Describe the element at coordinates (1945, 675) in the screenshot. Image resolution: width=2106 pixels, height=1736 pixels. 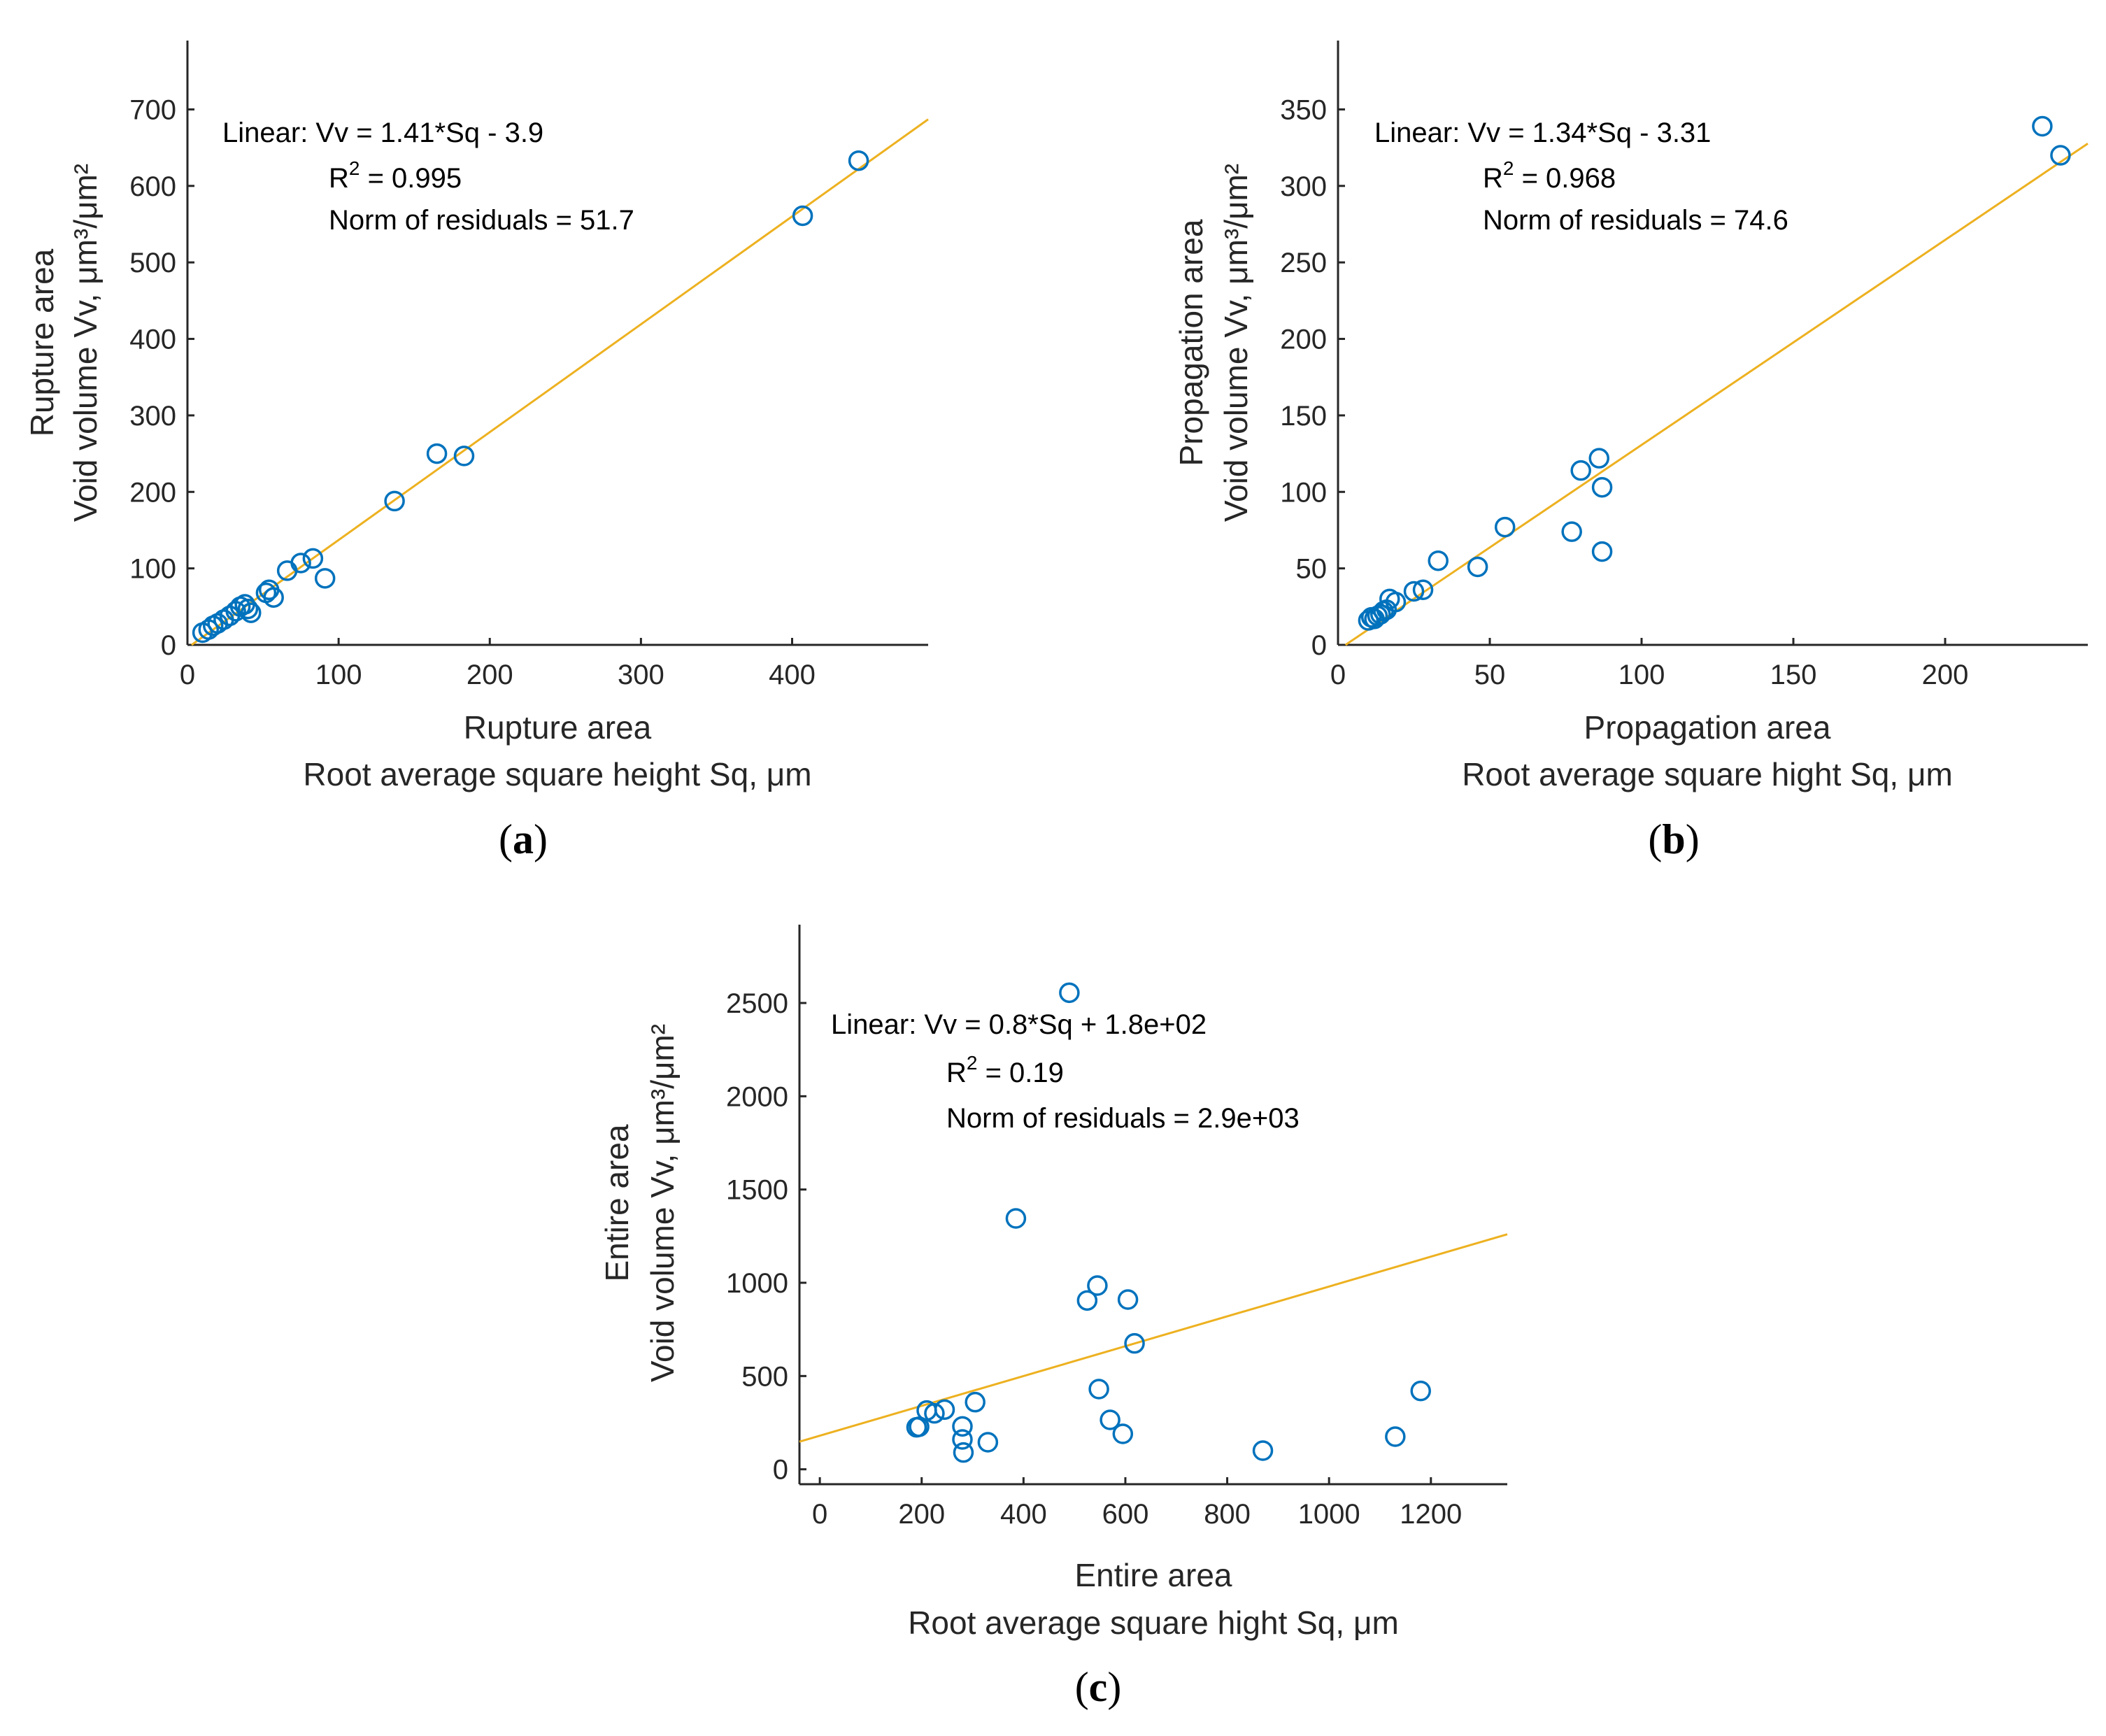
I see `panel-b-x-tick-label-4: 200` at that location.